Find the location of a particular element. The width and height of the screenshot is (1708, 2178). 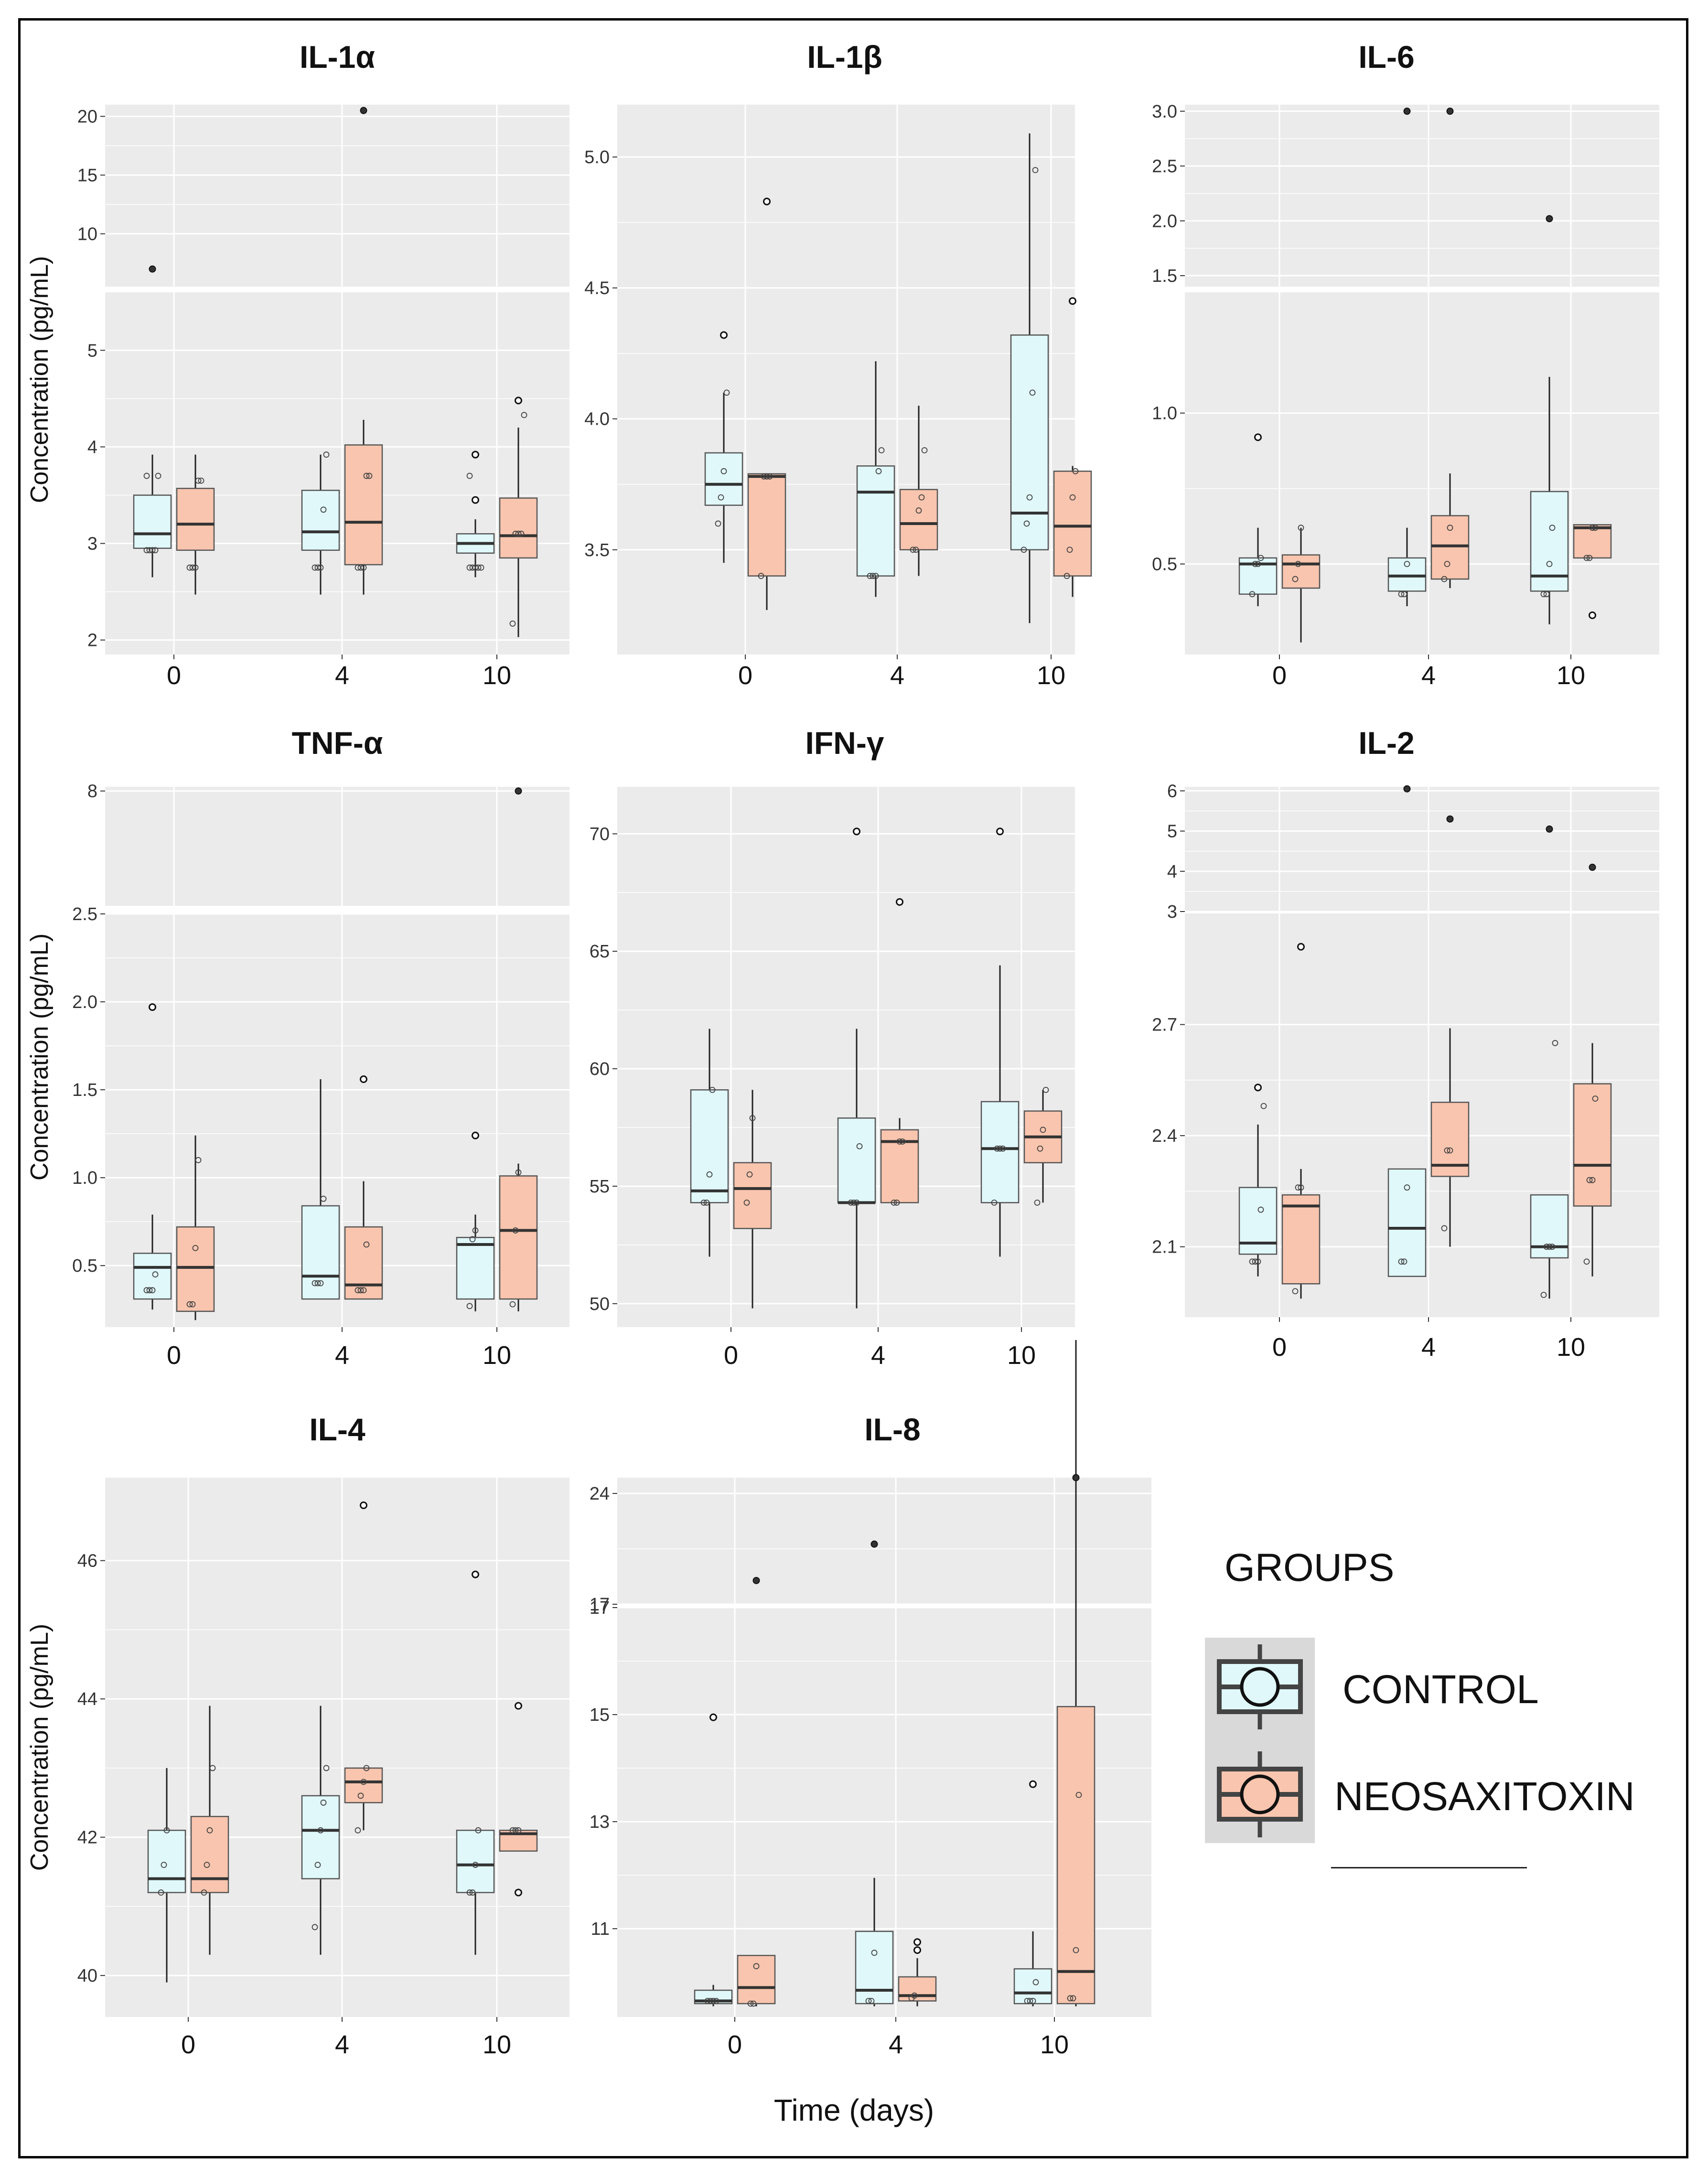

panel-il-1-box-control-day-10-point is located at coordinates (481, 567).